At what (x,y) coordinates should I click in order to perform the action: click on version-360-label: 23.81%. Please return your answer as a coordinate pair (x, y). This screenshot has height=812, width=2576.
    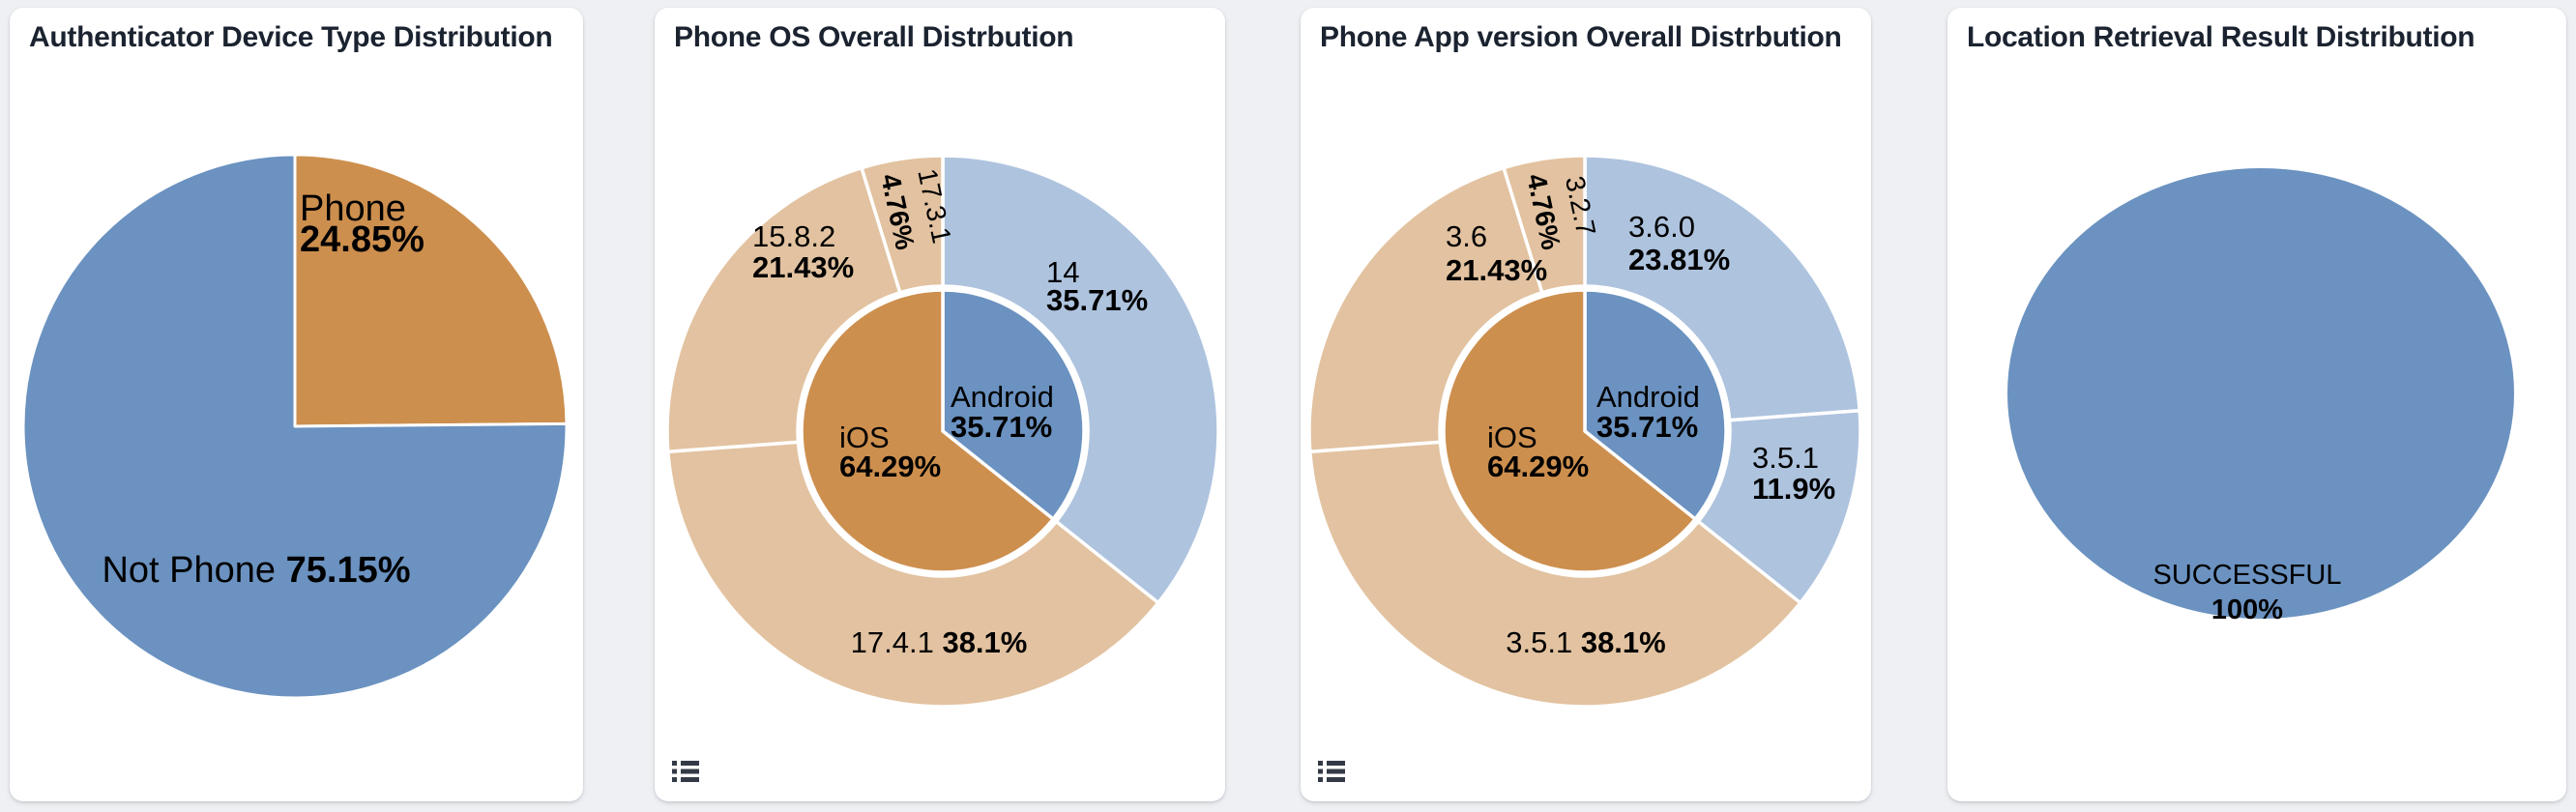
    Looking at the image, I should click on (1679, 260).